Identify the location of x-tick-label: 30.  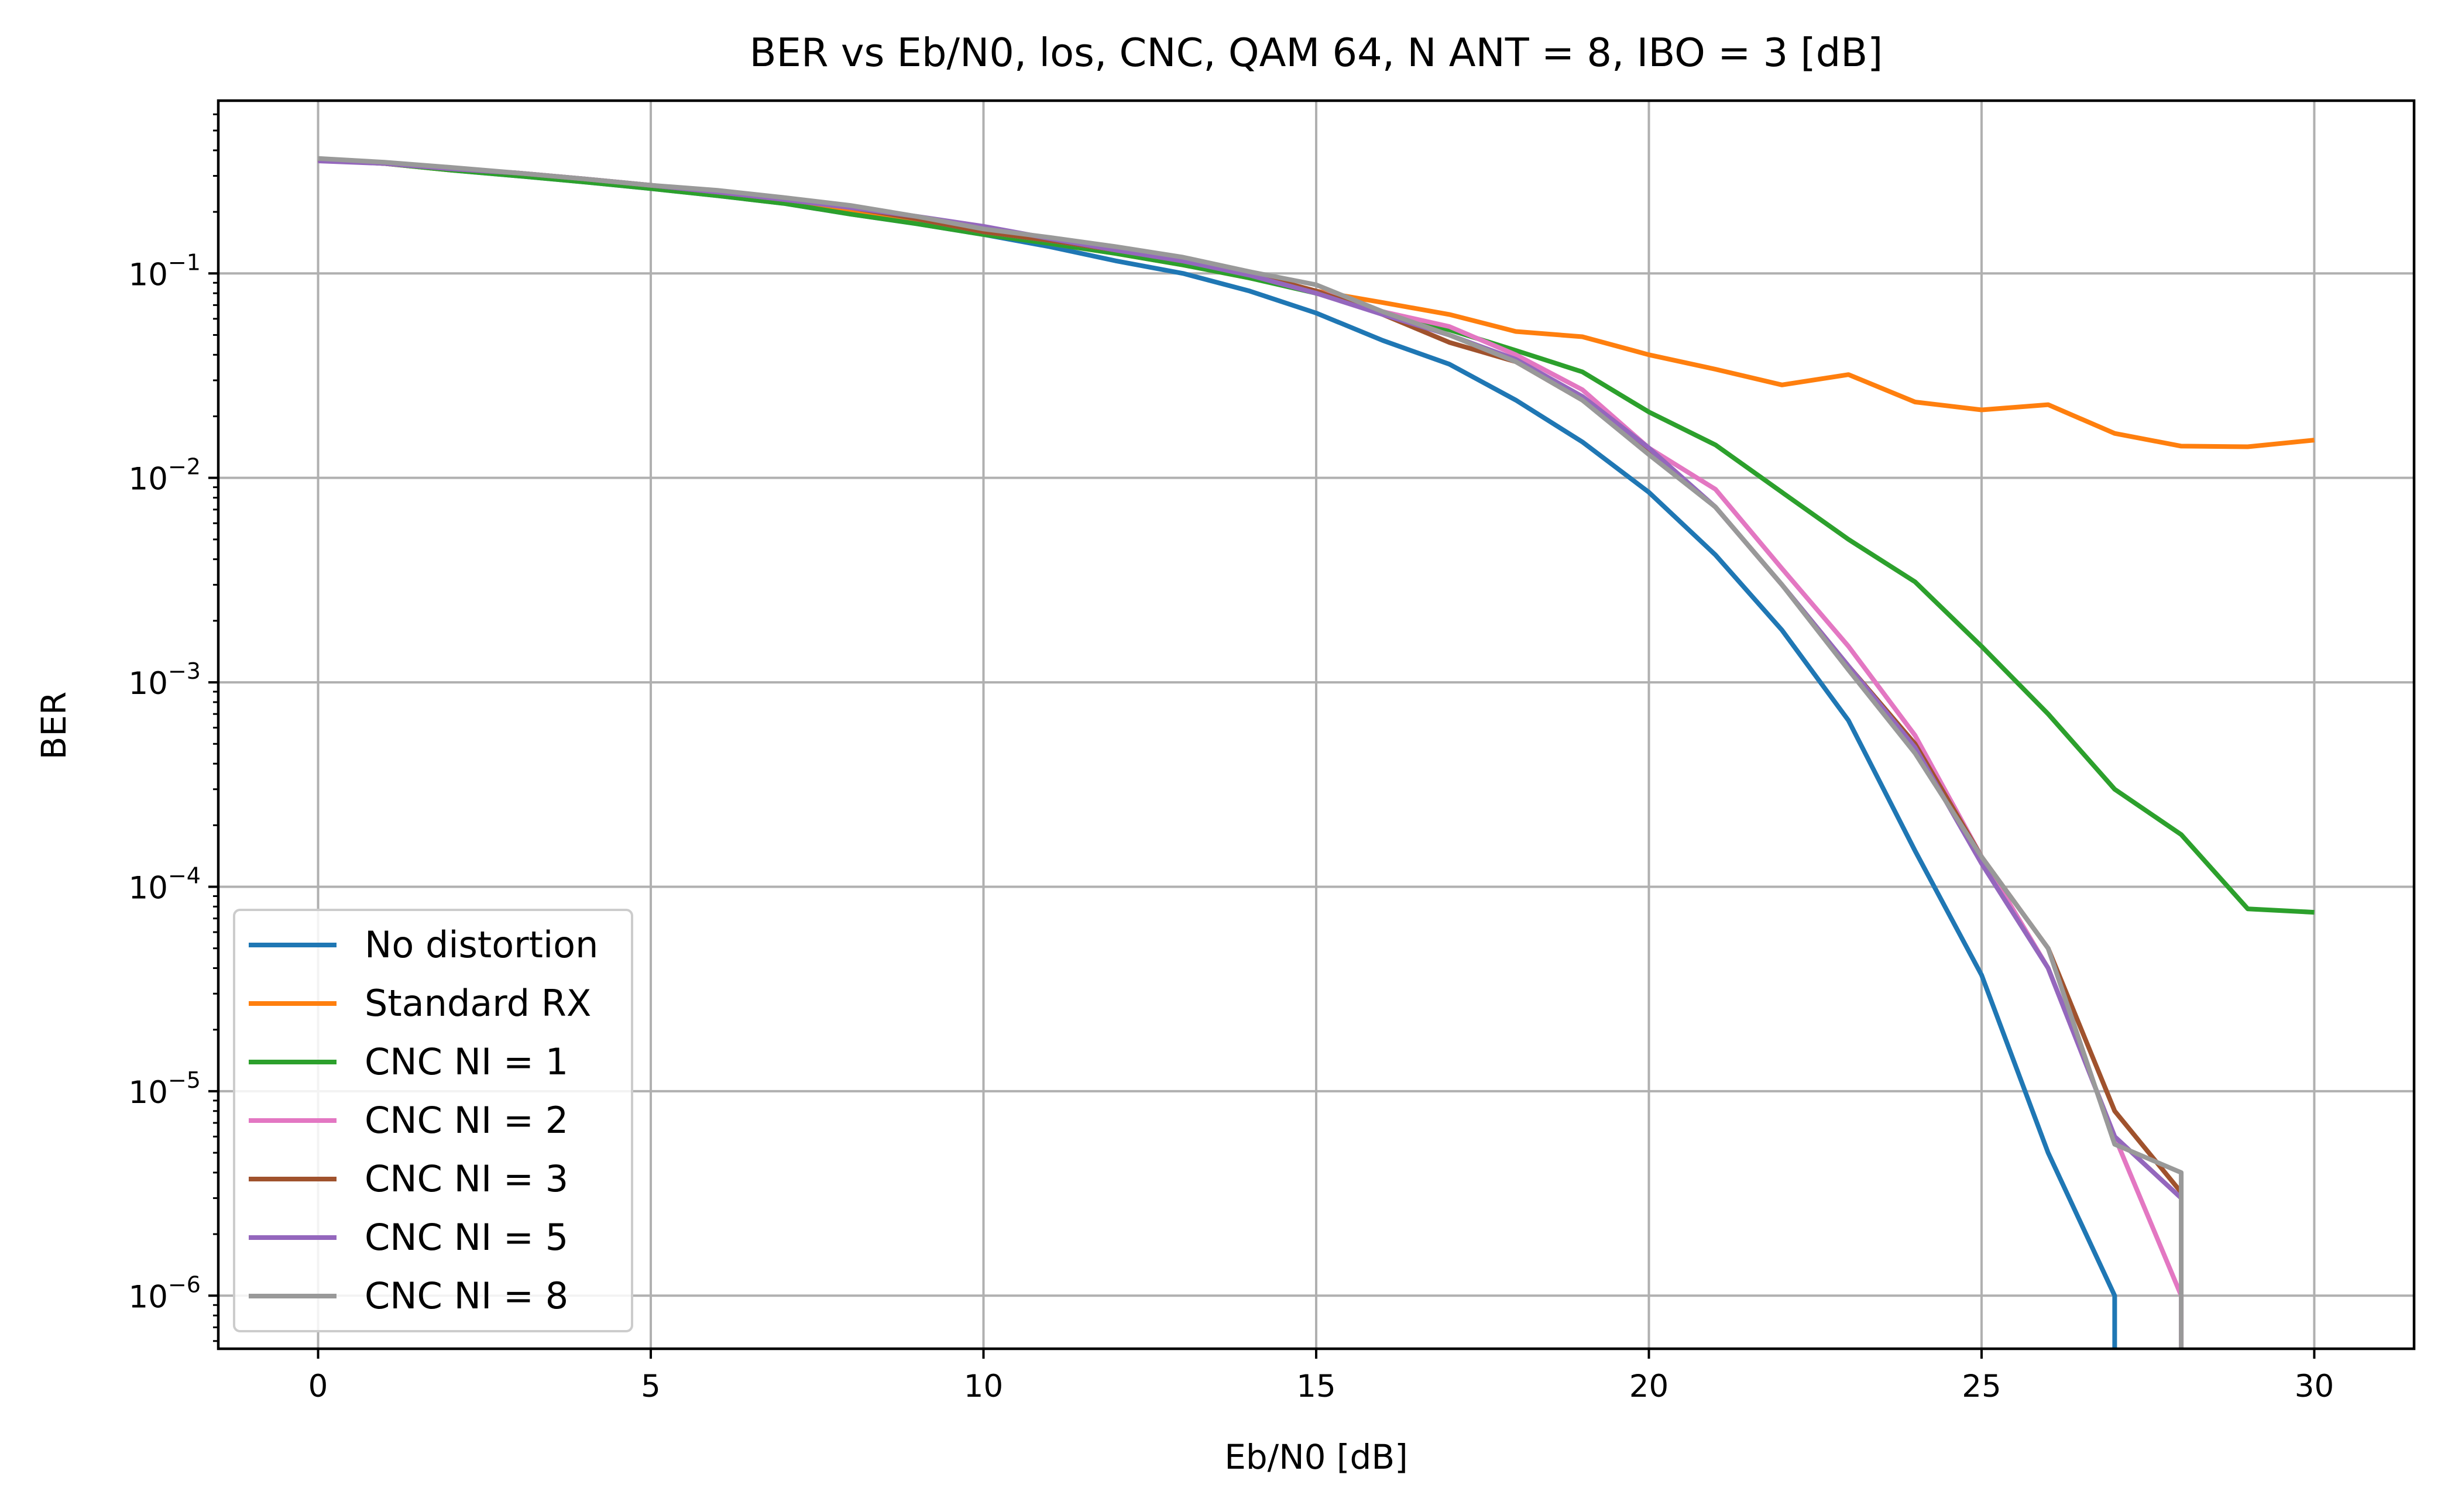
(2314, 1386).